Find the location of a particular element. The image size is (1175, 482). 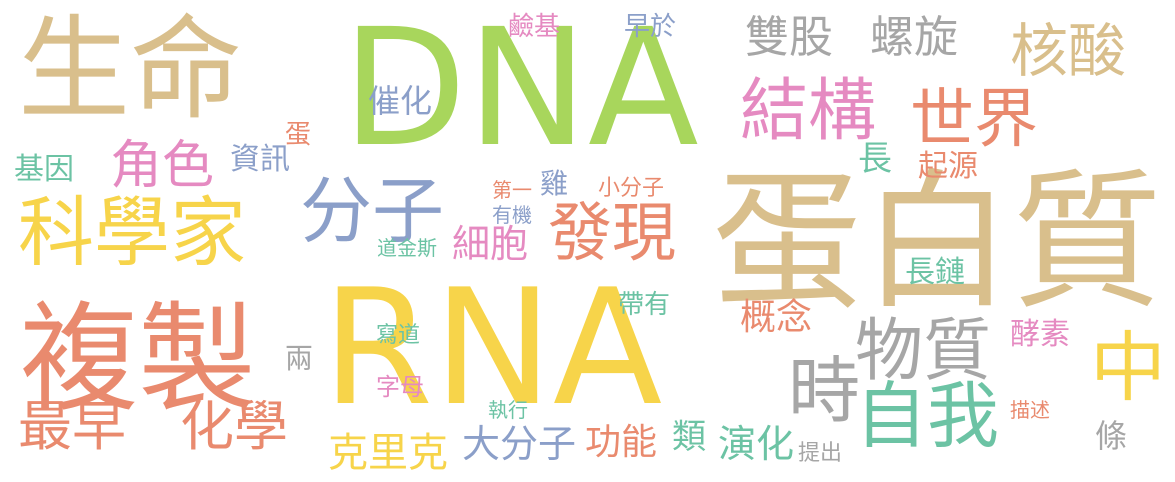

word: 字母 is located at coordinates (400, 387).